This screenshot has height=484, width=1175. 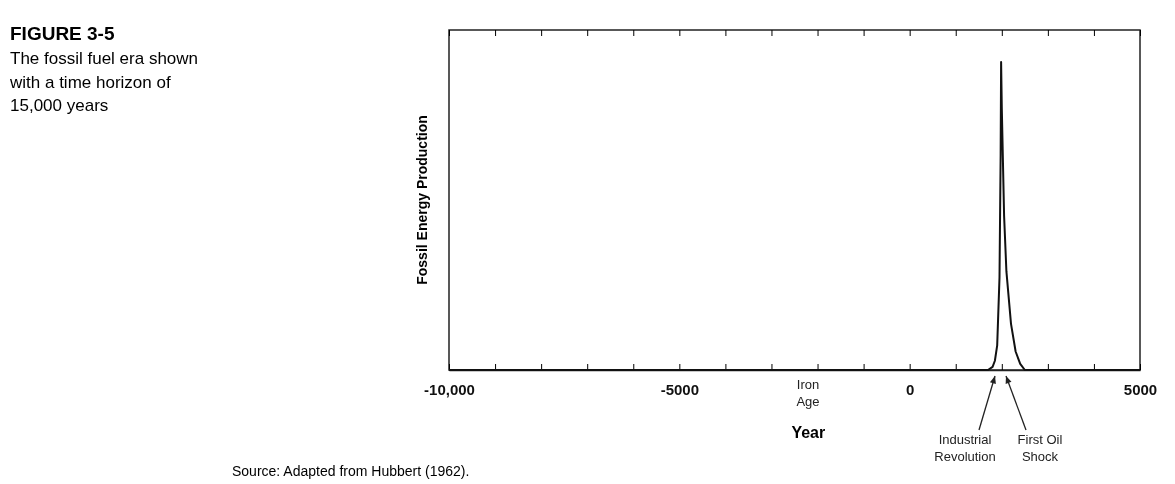 I want to click on x-tick-label: -10,000, so click(x=449, y=389).